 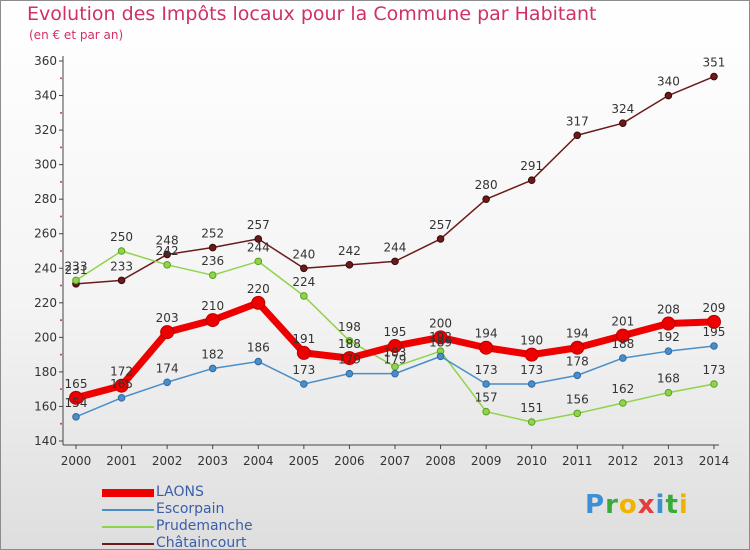 What do you see at coordinates (45, 165) in the screenshot?
I see `y-tick-label: 300` at bounding box center [45, 165].